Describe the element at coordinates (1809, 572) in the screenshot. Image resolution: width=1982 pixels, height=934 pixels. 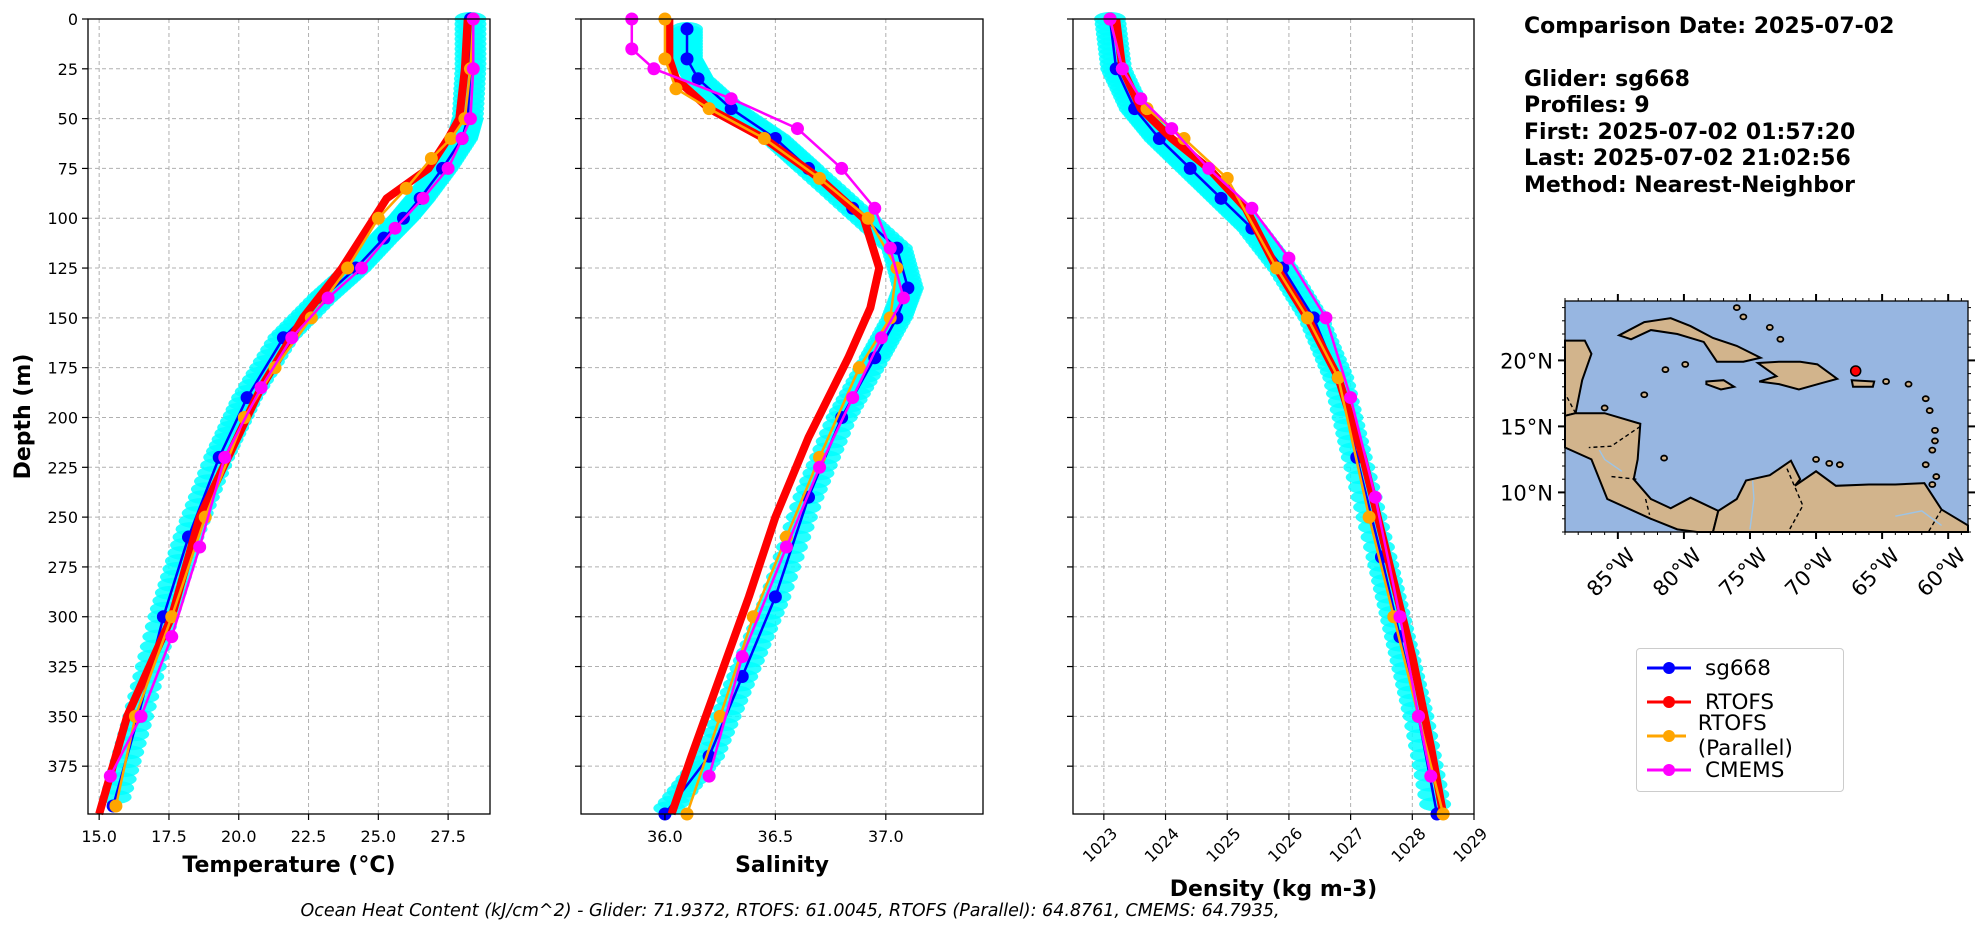
I see `map-lon-label: 70°W` at that location.